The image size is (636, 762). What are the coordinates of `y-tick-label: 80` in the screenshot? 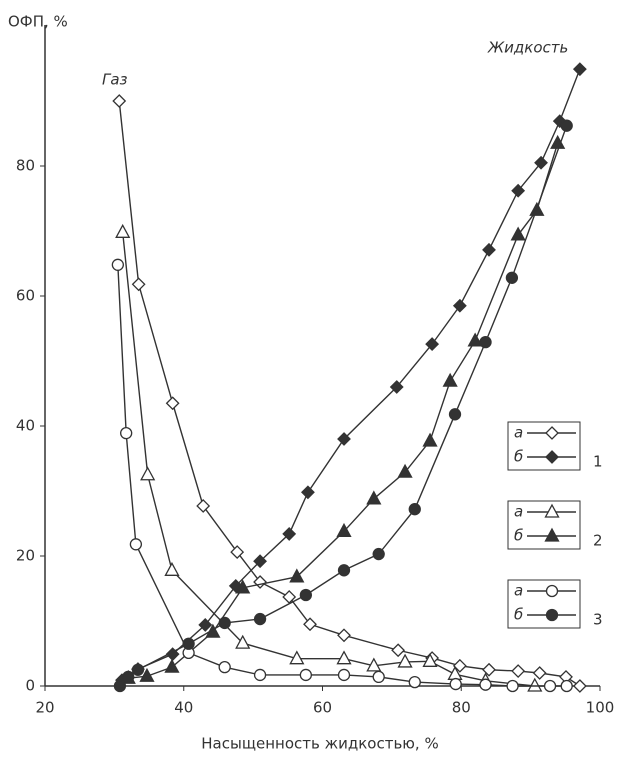 It's located at (25, 166).